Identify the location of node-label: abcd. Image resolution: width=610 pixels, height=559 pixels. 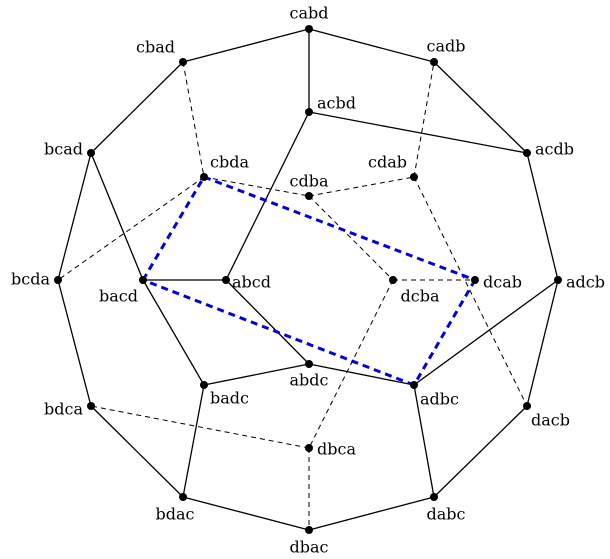
(251, 282).